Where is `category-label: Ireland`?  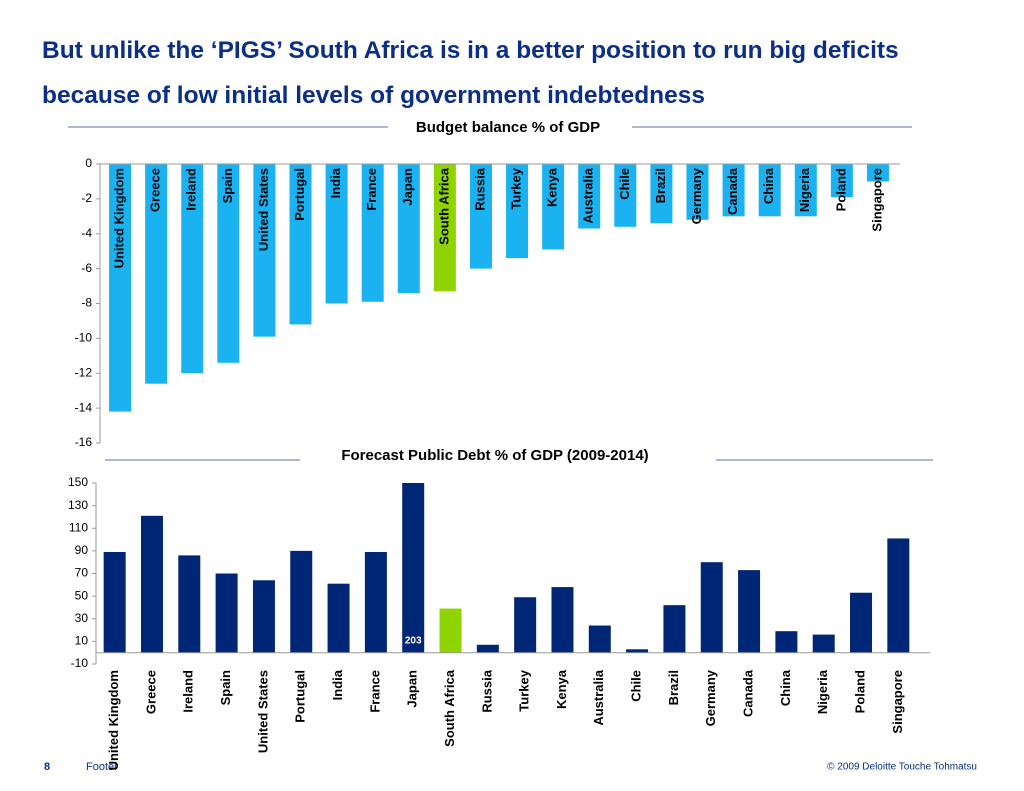 category-label: Ireland is located at coordinates (191, 189).